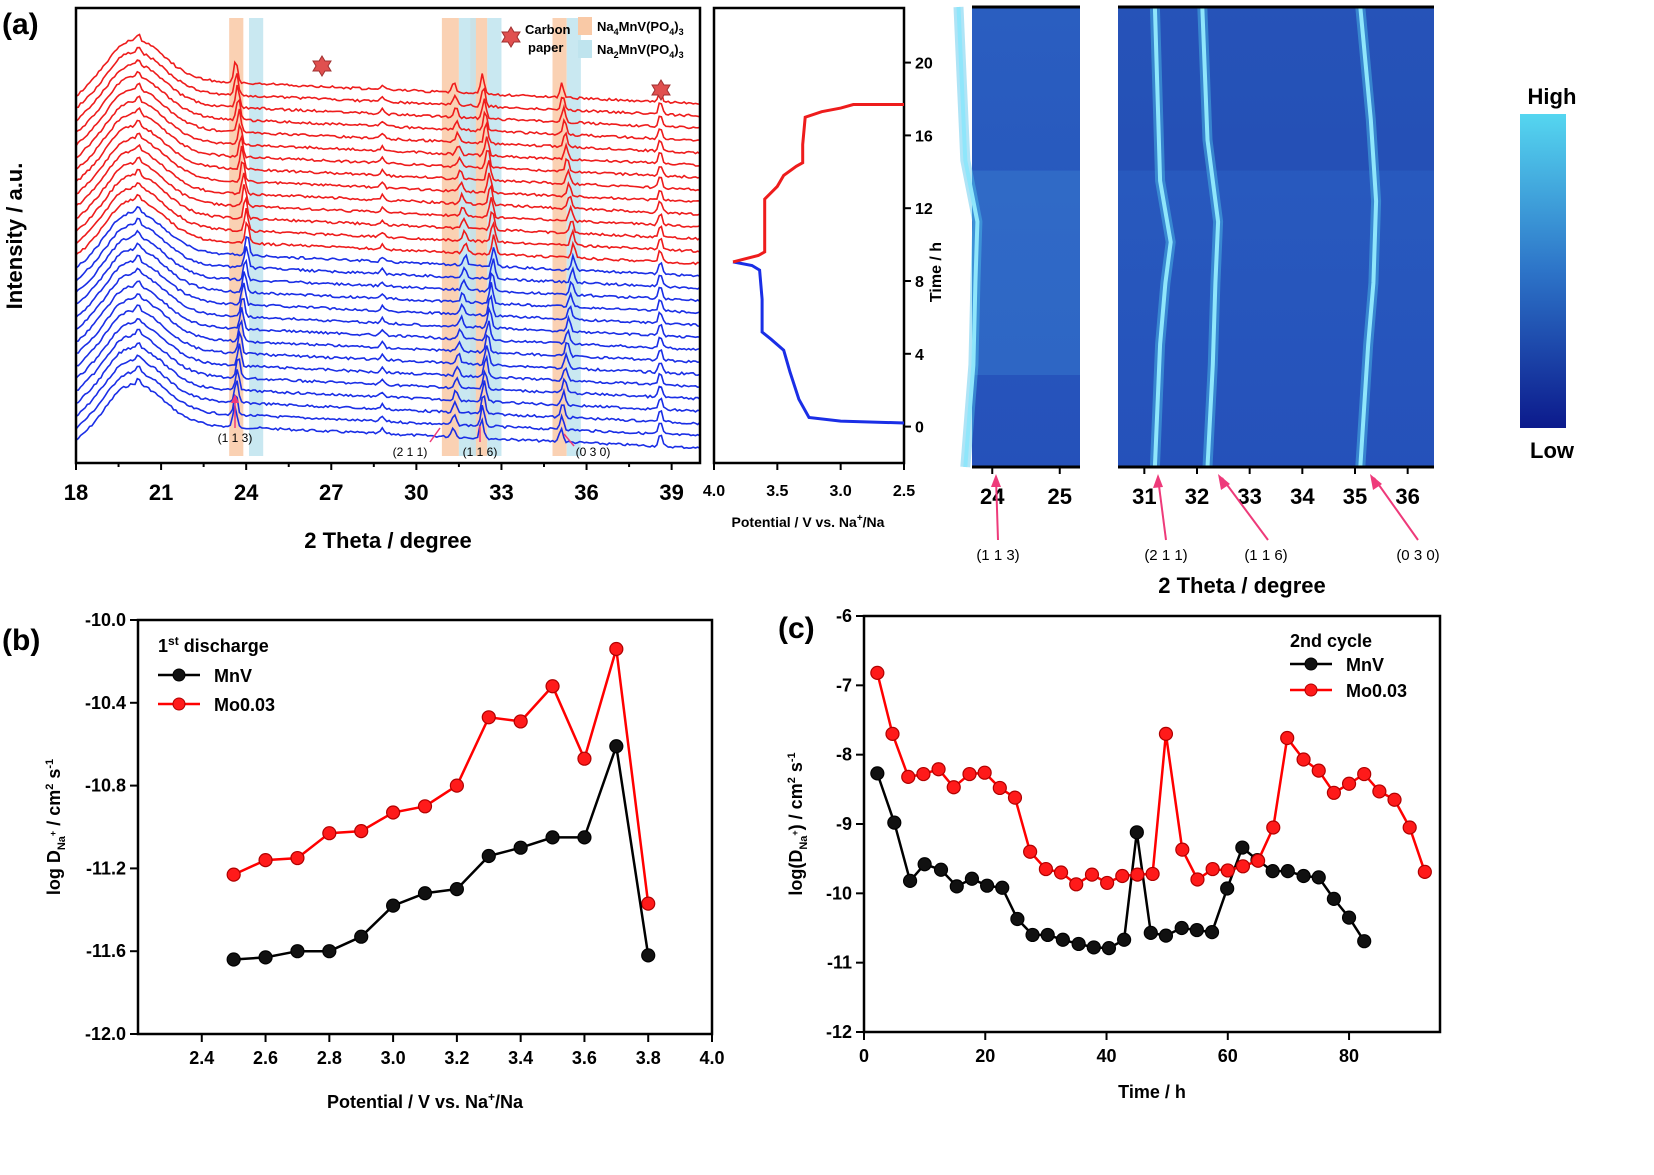  Describe the element at coordinates (808, 521) in the screenshot. I see `echem-xlabel: Potential / V vs. Na+/Na` at that location.